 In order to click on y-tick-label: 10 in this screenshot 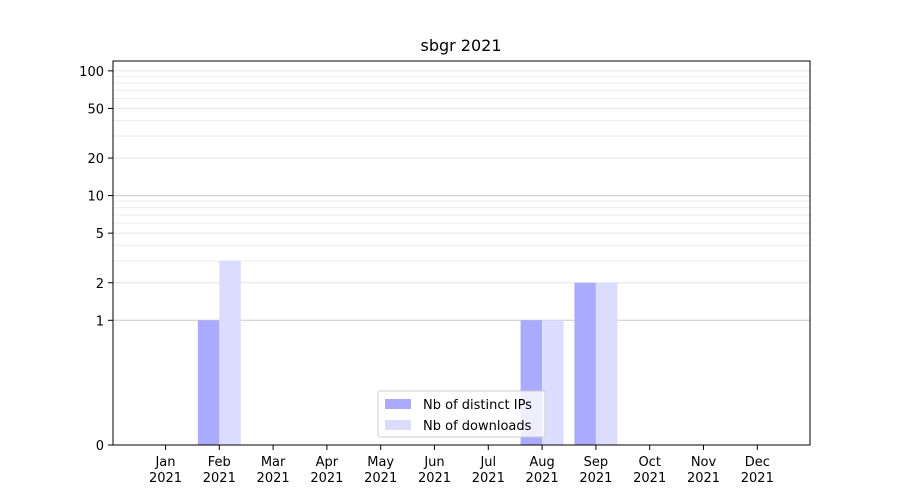, I will do `click(95, 197)`.